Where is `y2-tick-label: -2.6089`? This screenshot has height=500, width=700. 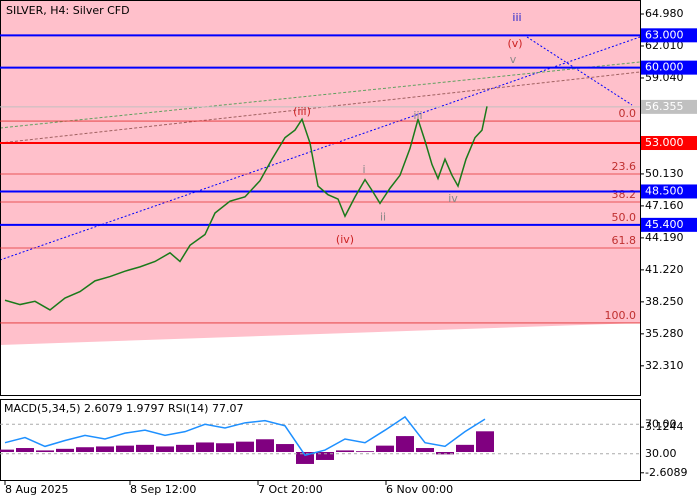
y2-tick-label: -2.6089 is located at coordinates (666, 472).